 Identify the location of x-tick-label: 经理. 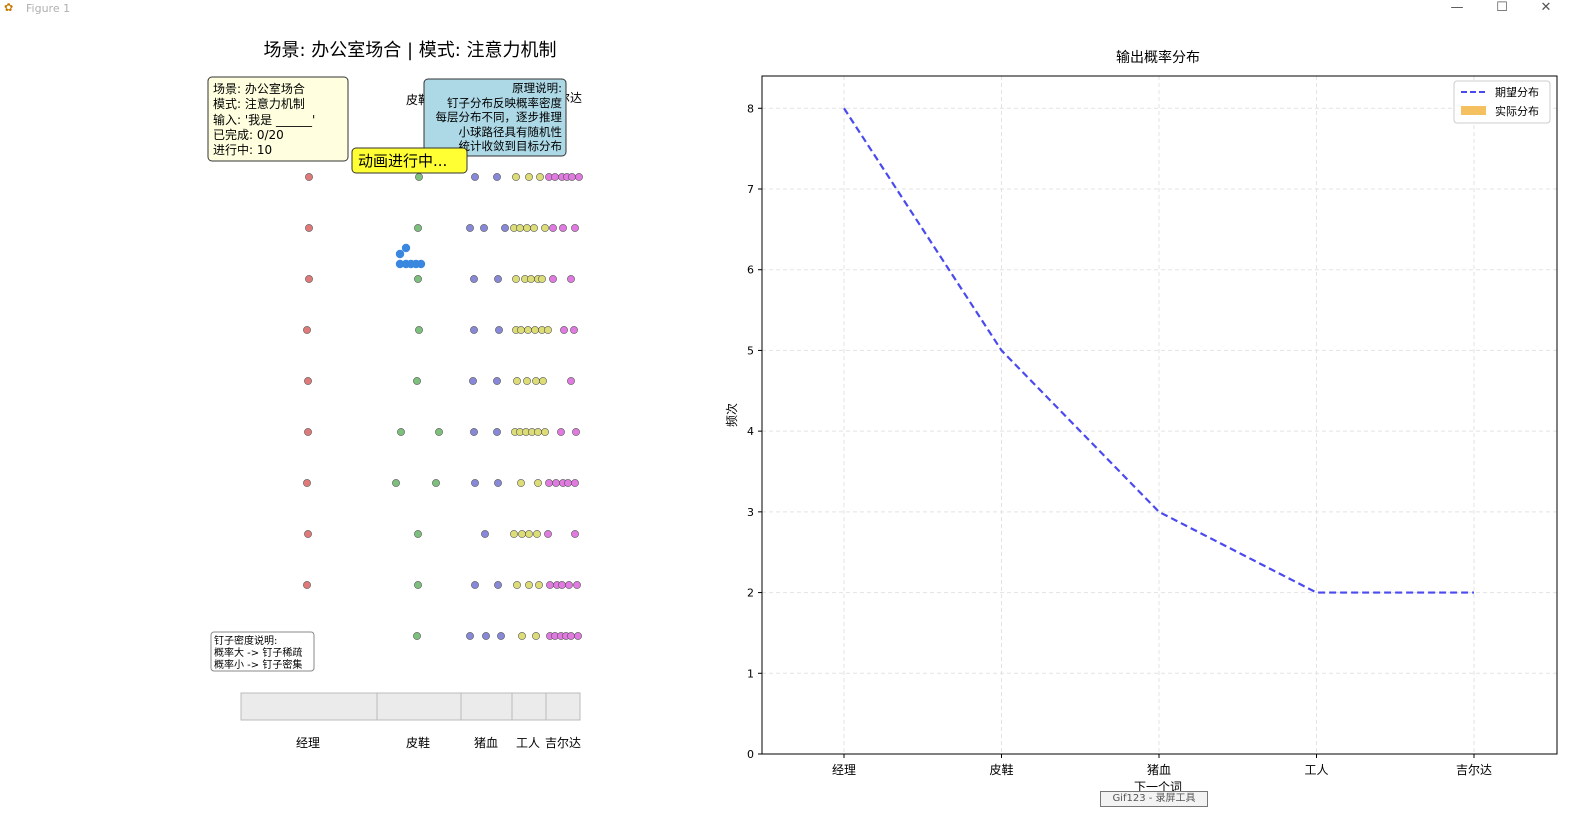
(844, 770).